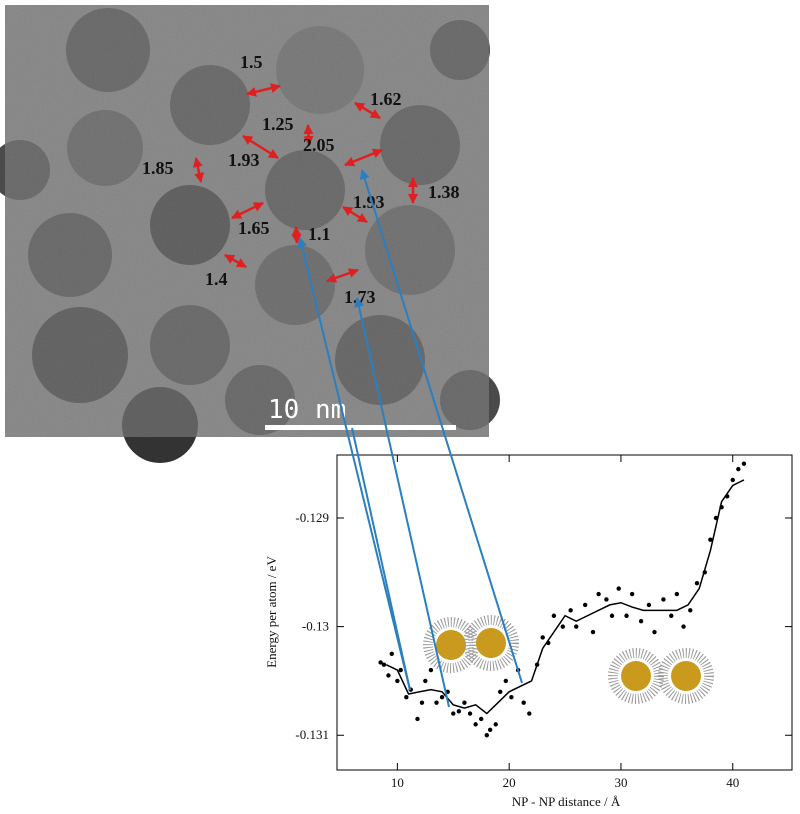  What do you see at coordinates (278, 124) in the screenshot?
I see `spacing-label: 1.25` at bounding box center [278, 124].